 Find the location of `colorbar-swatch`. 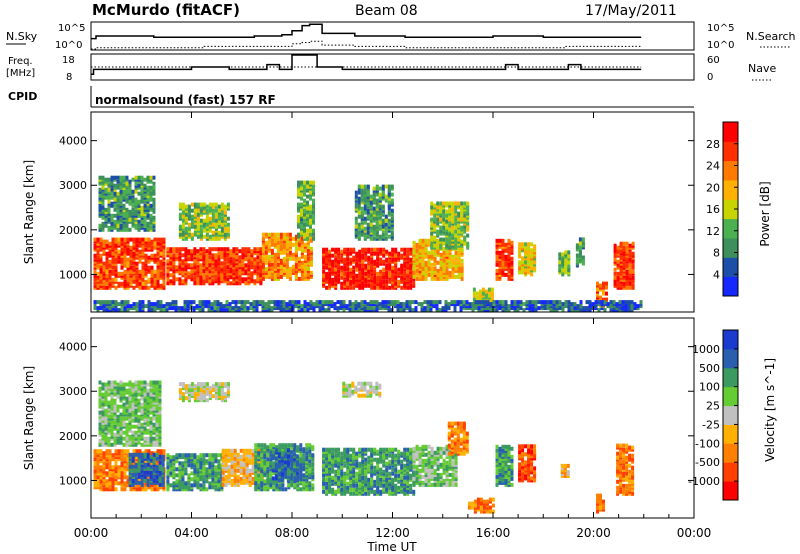

colorbar-swatch is located at coordinates (730, 132).